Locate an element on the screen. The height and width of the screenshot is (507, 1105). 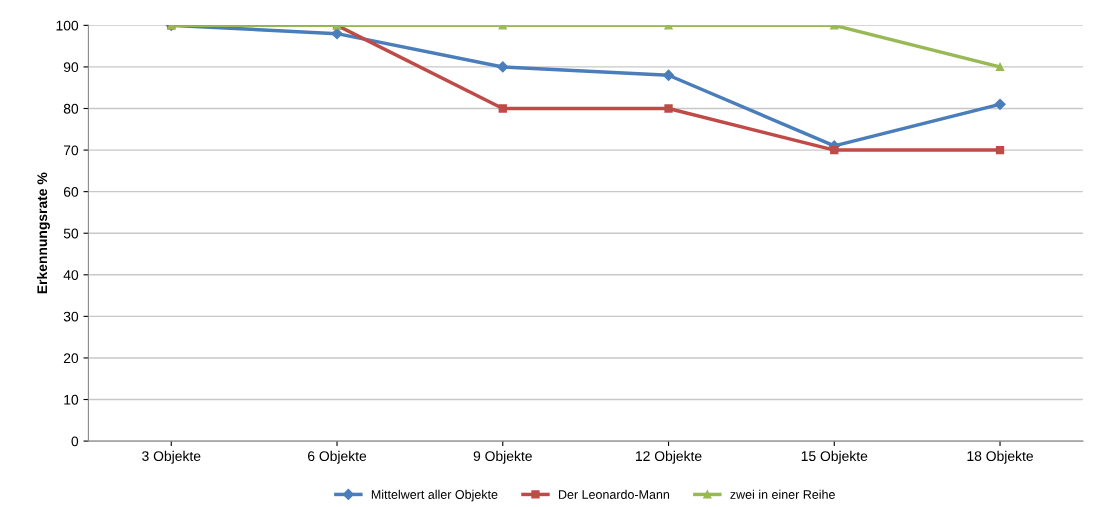
y-tick-label: 100 is located at coordinates (67, 25).